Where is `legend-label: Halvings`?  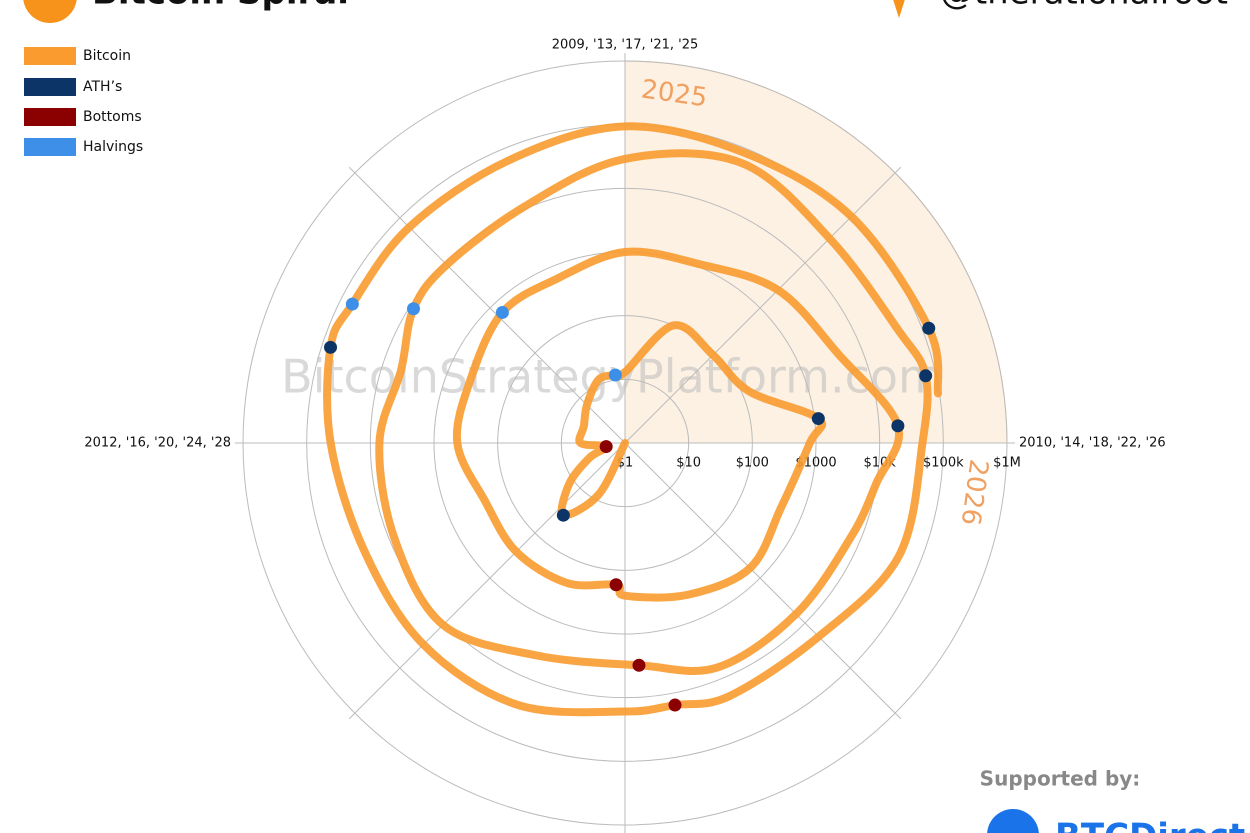
legend-label: Halvings is located at coordinates (113, 147).